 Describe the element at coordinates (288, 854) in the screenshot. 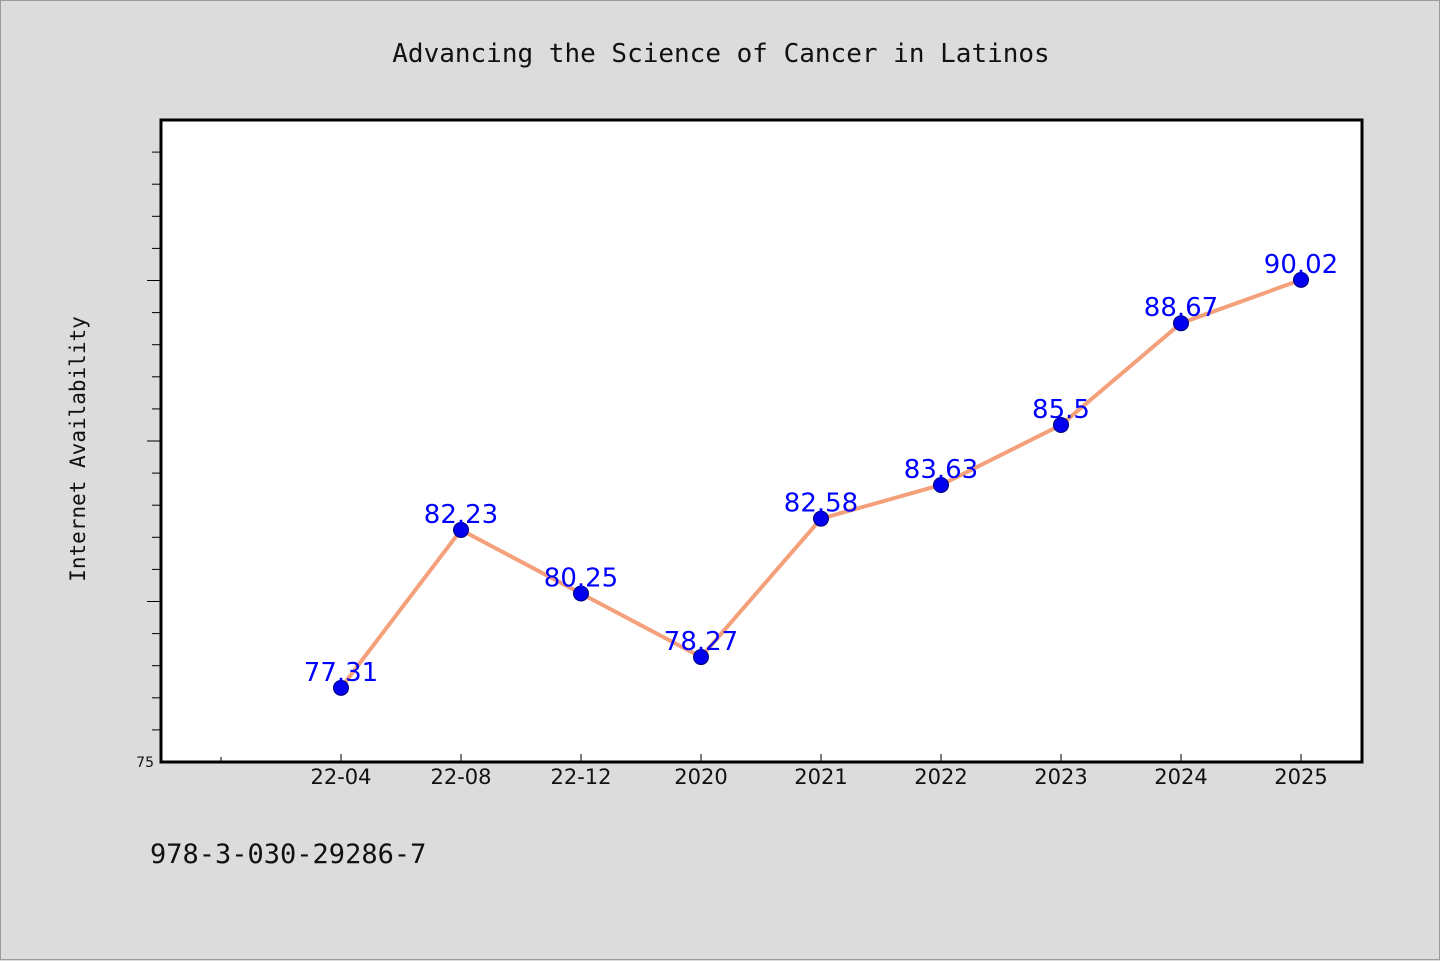

I see `isbn-footer: 978-3-030-29286-7` at that location.